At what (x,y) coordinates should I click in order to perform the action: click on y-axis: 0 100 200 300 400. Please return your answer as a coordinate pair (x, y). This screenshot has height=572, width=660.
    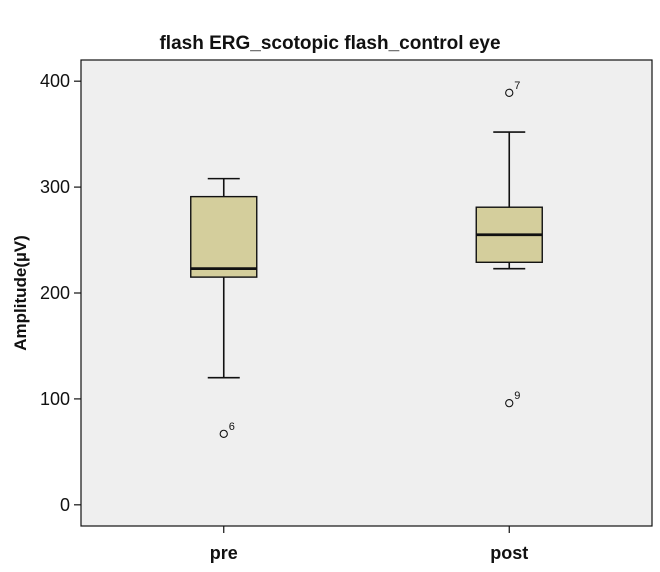
    Looking at the image, I should click on (60, 293).